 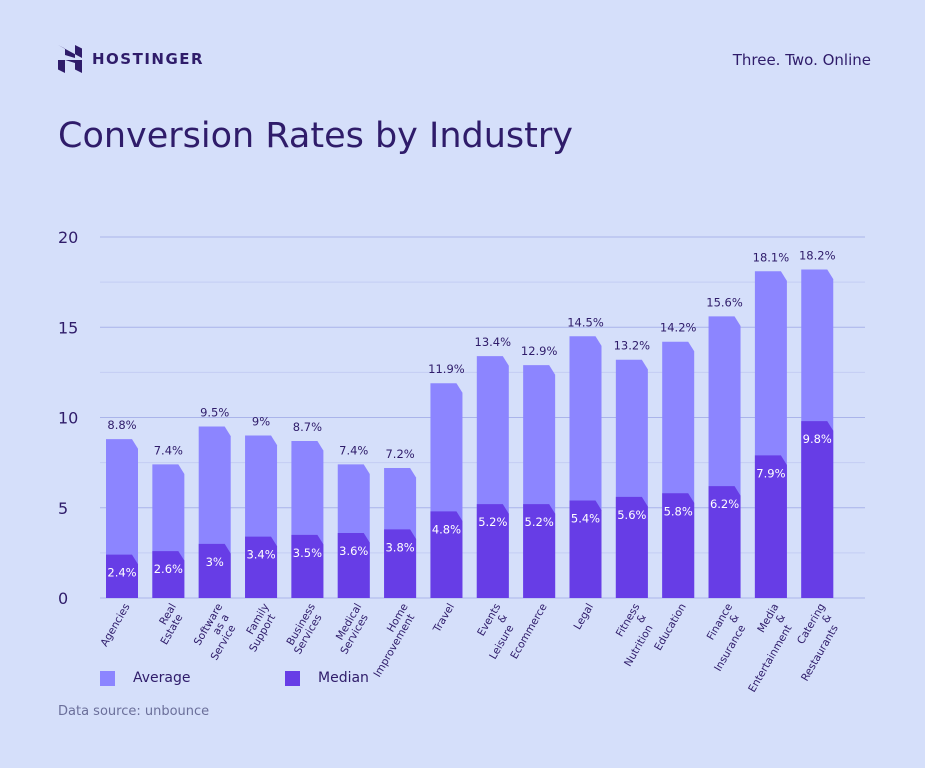 What do you see at coordinates (214, 413) in the screenshot?
I see `data-label-average: 9.5%` at bounding box center [214, 413].